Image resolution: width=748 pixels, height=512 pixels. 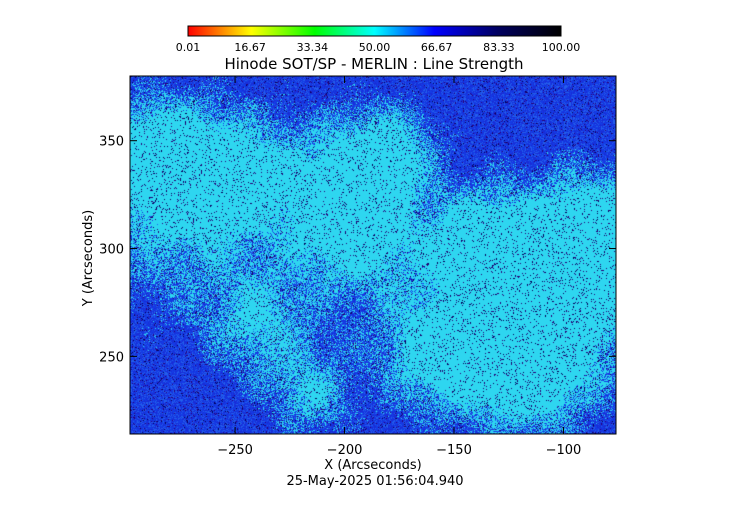 I want to click on x-tick-label: −150, so click(x=454, y=450).